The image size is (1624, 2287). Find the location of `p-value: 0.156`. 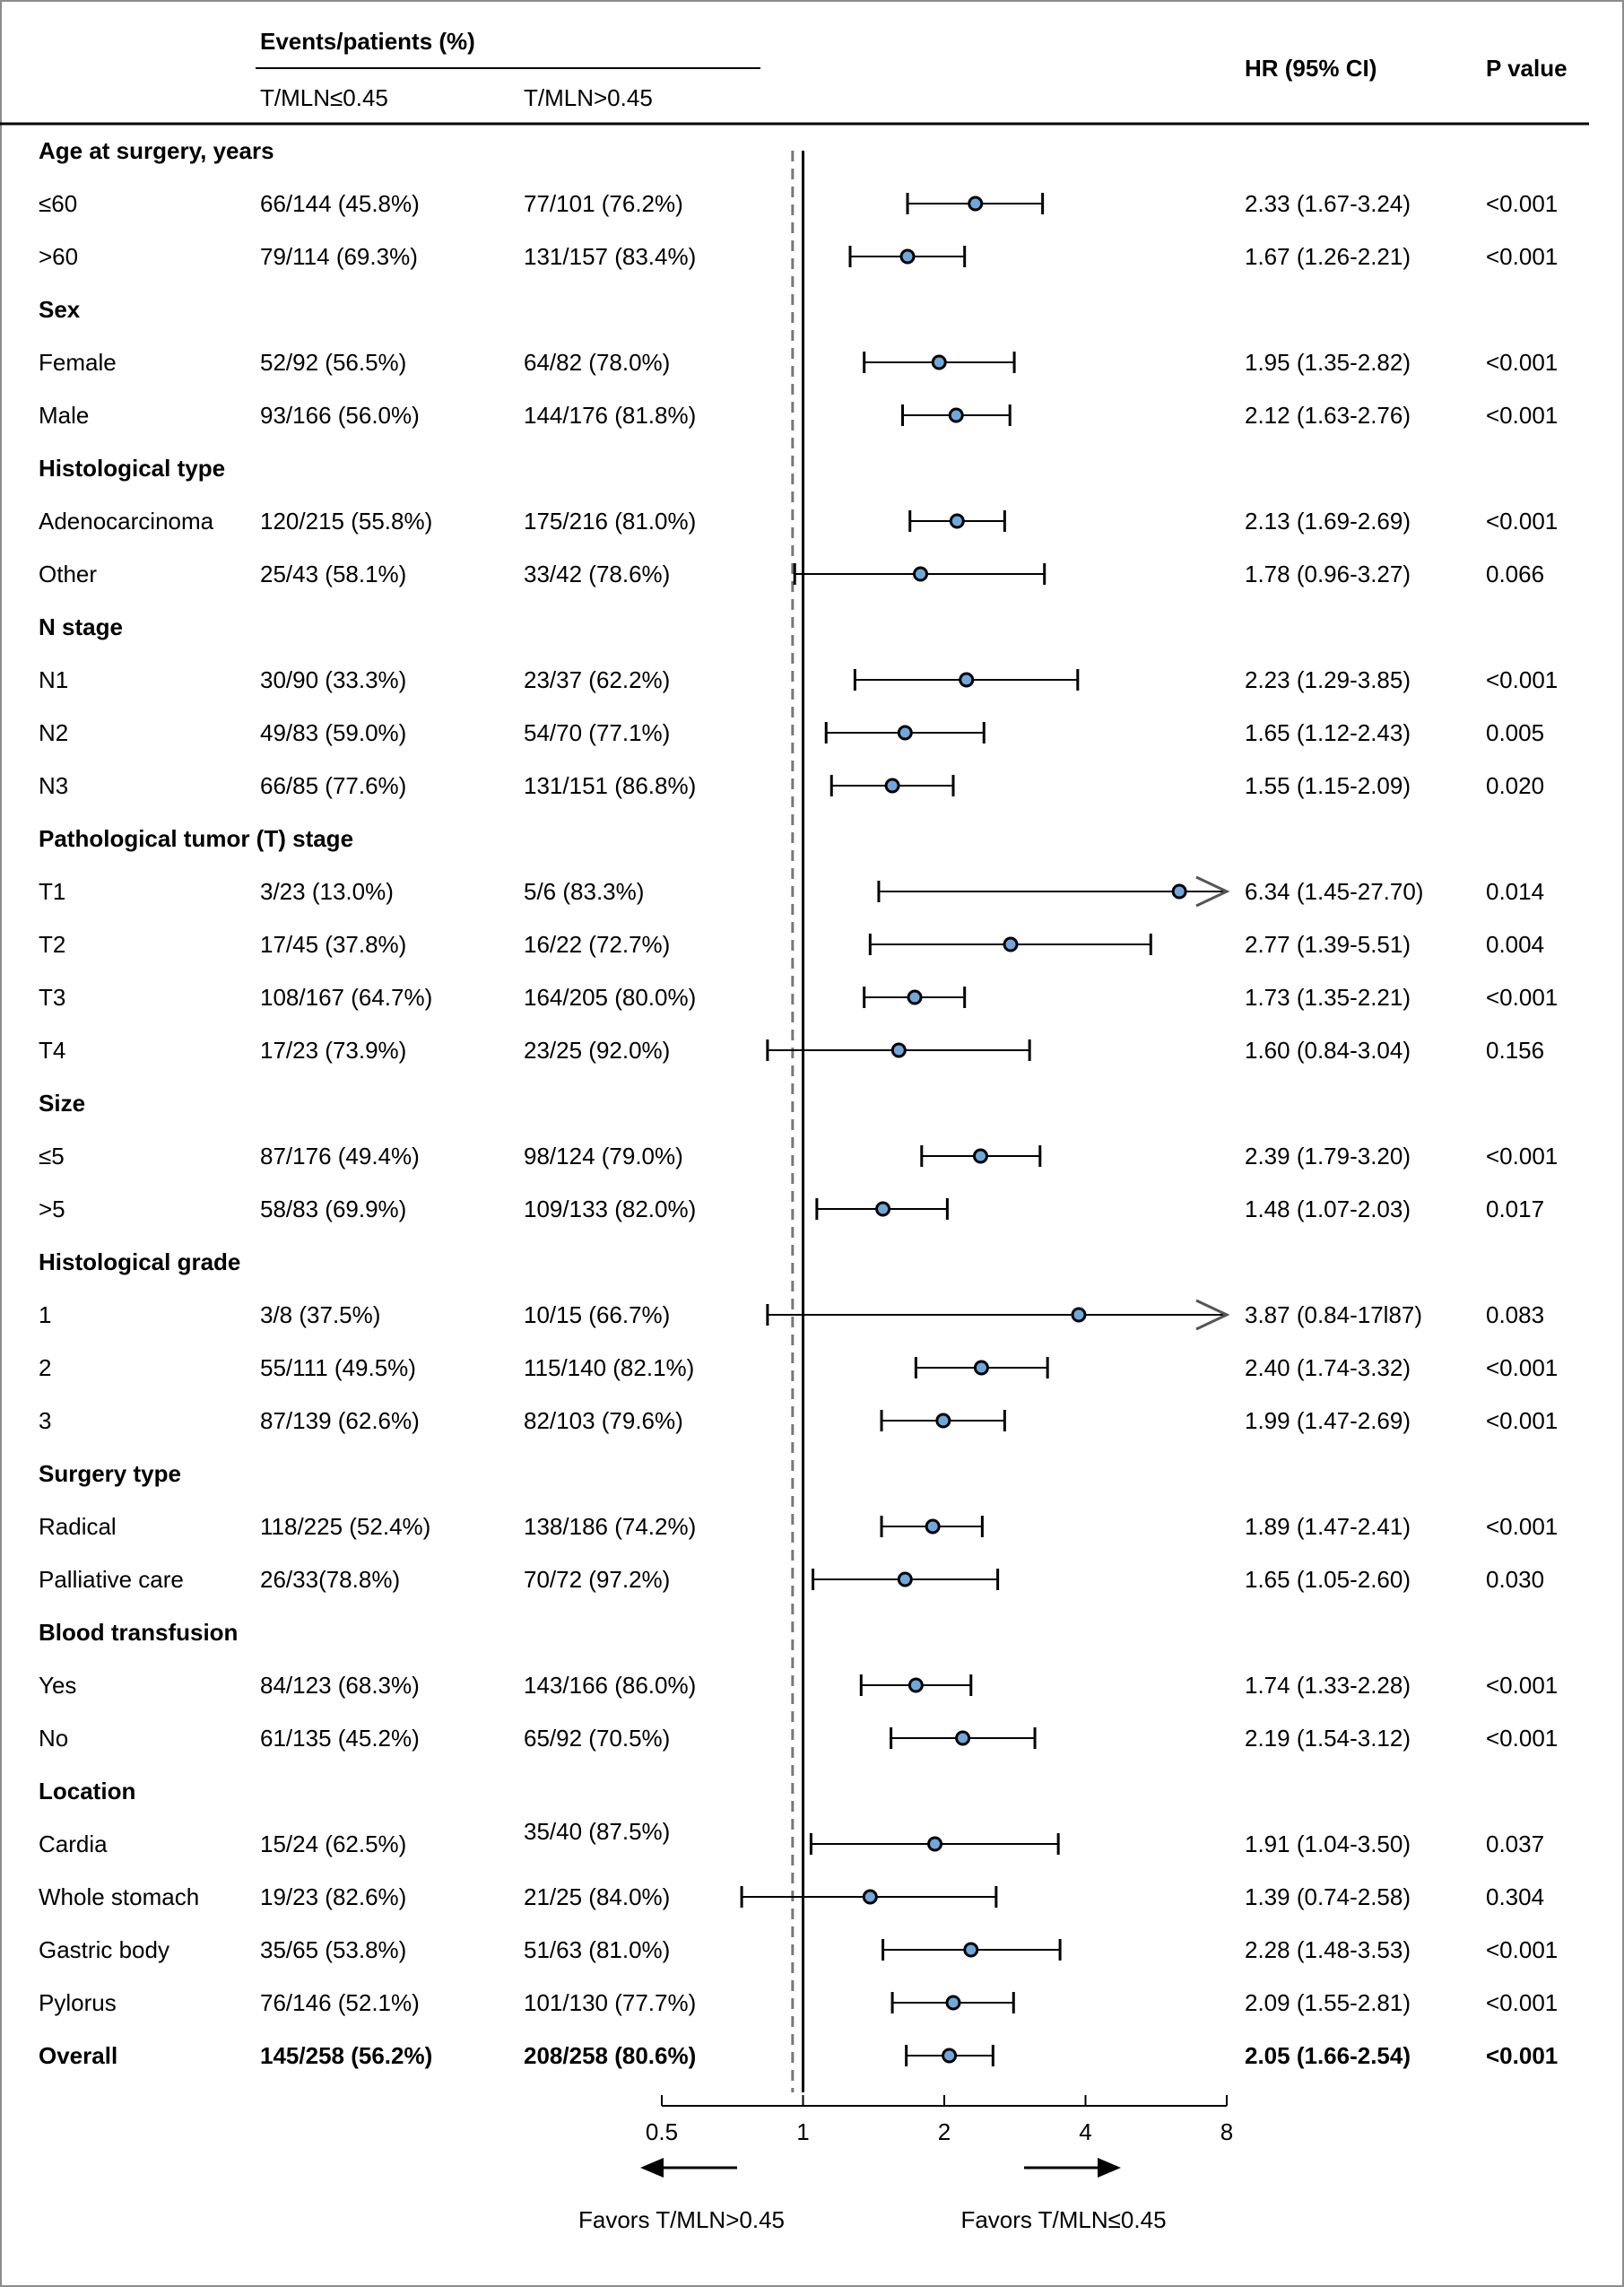

p-value: 0.156 is located at coordinates (1515, 1050).